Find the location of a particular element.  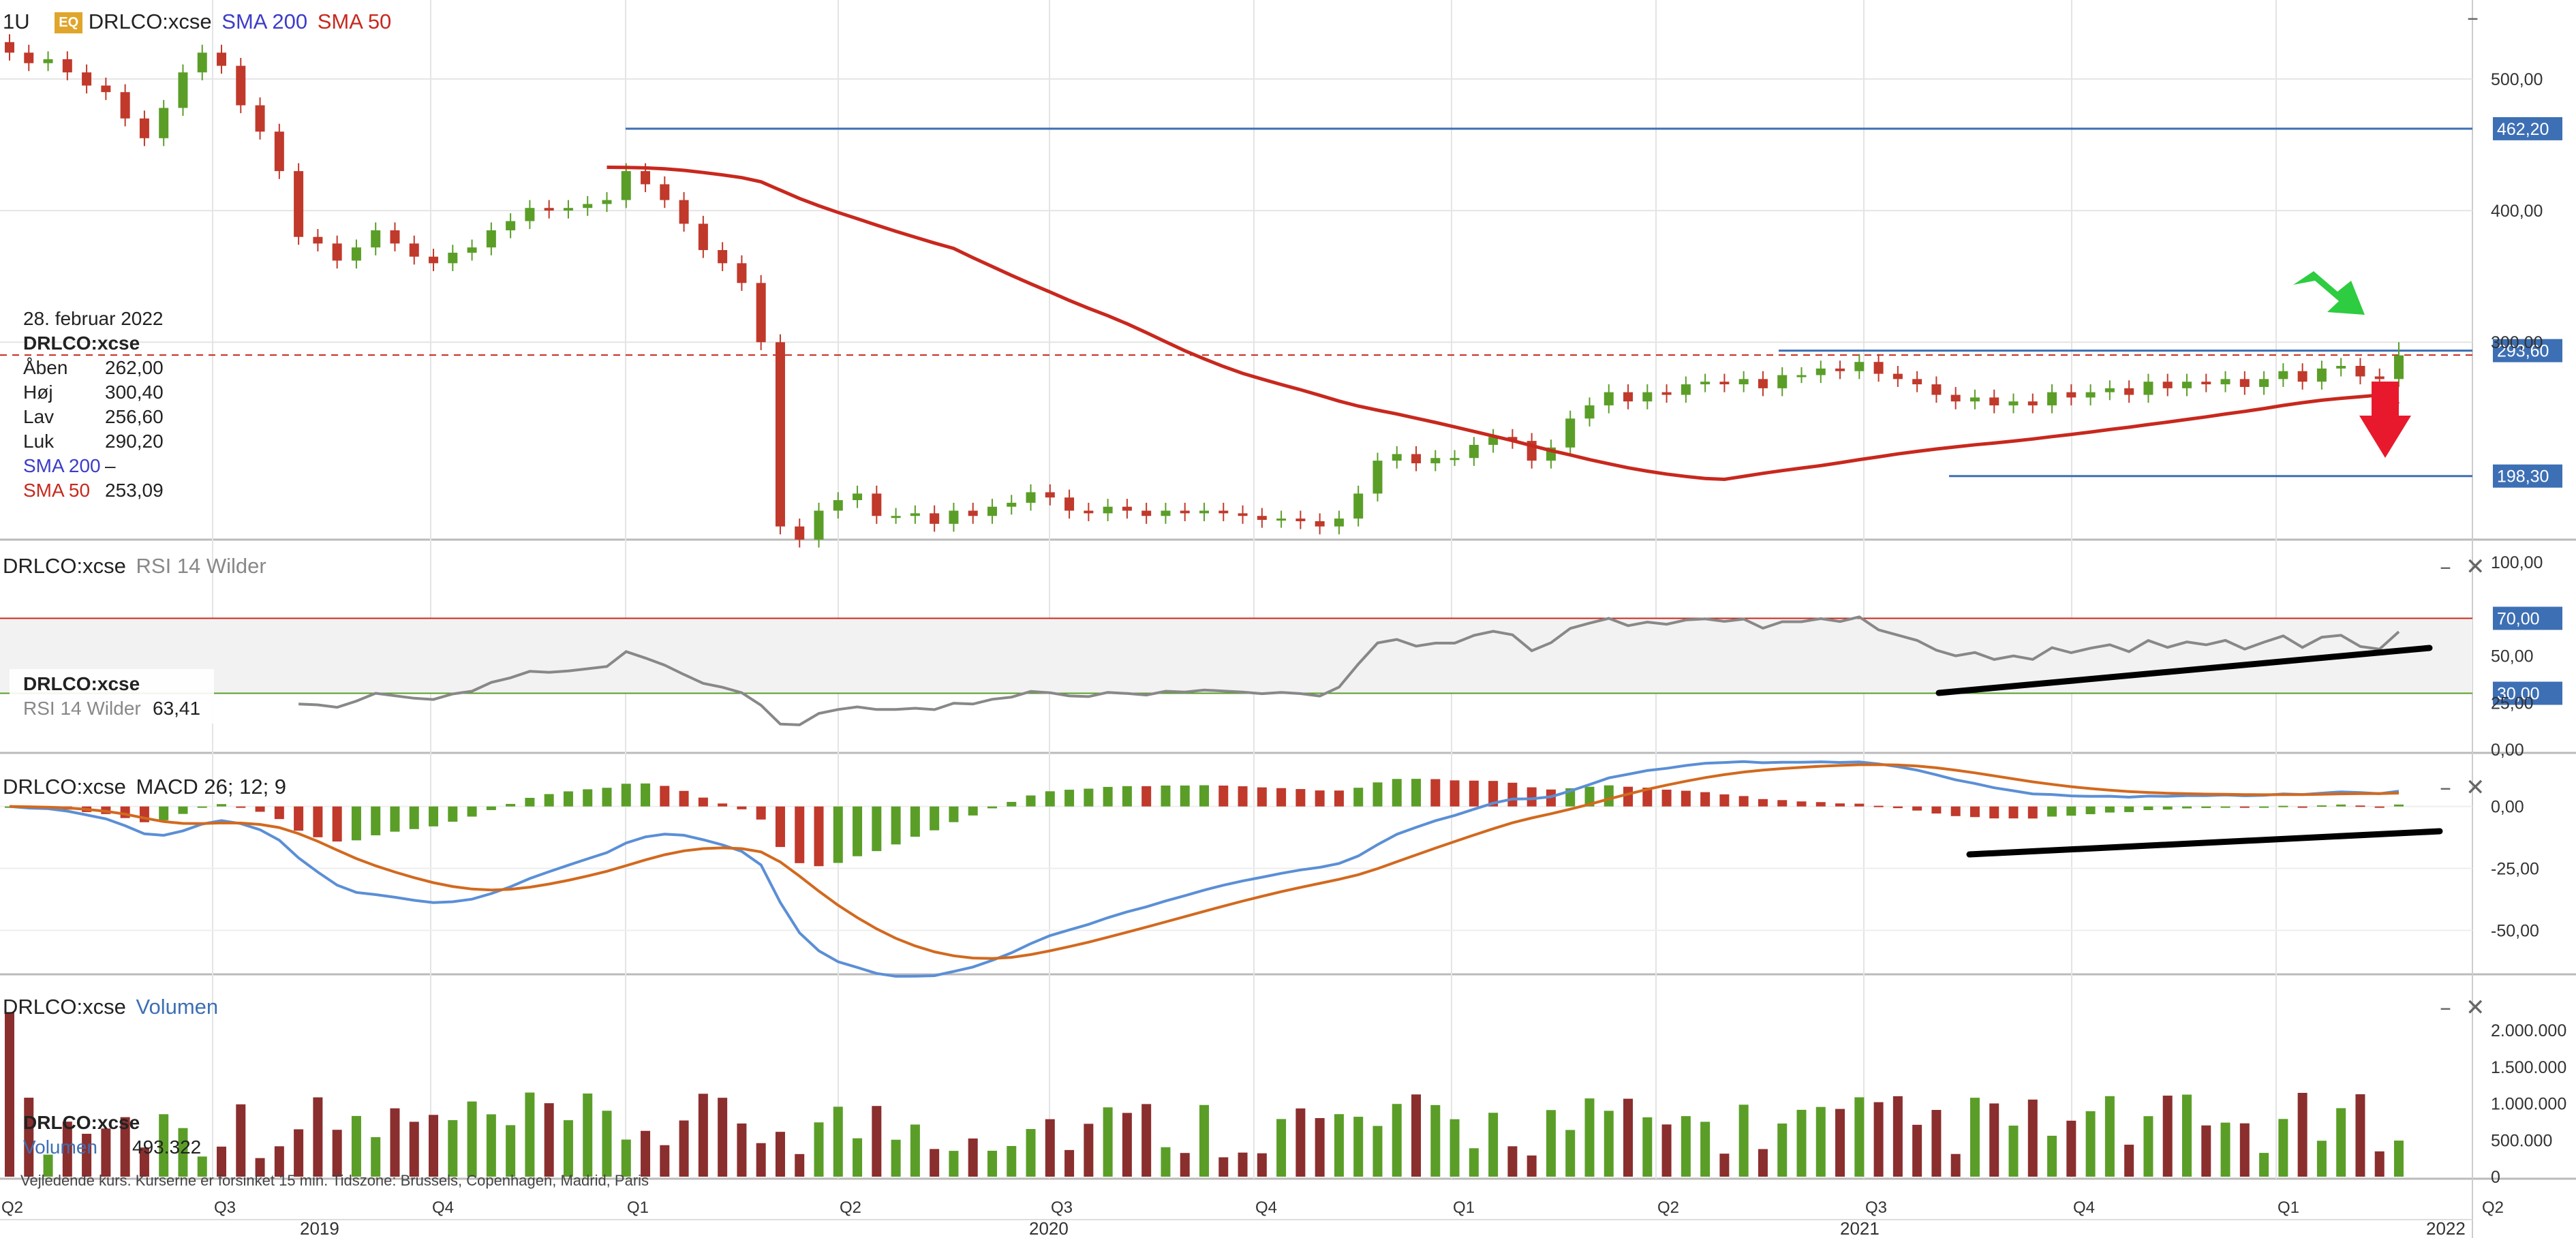

rsi-info-label: RSI 14 Wilder is located at coordinates (82, 708).